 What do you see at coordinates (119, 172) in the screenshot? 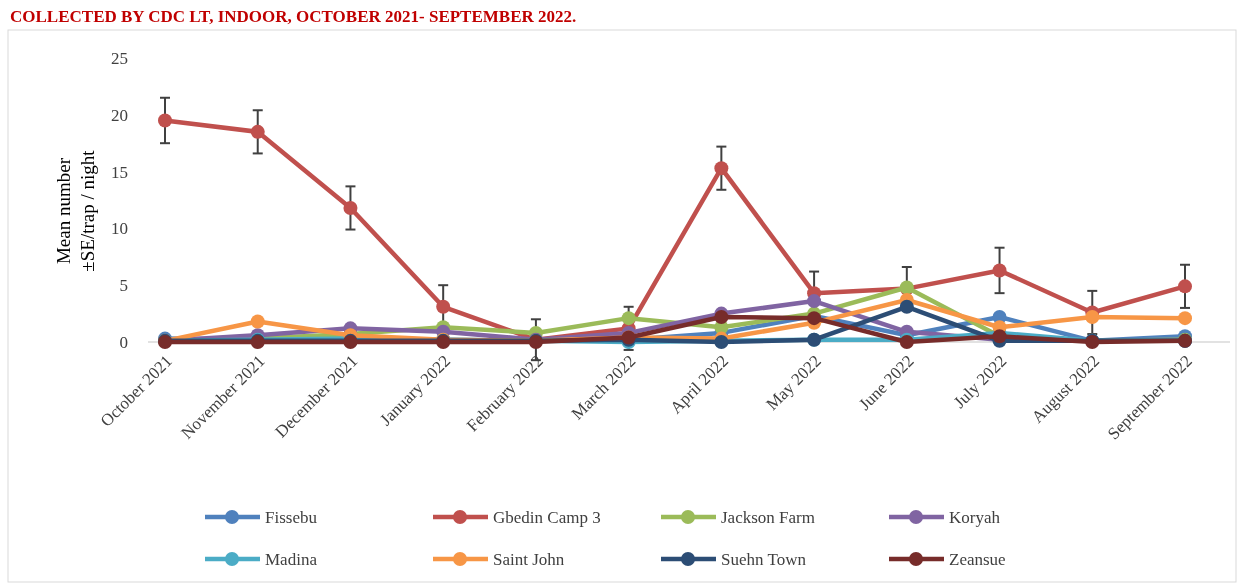
I see `y-tick-label: 15` at bounding box center [119, 172].